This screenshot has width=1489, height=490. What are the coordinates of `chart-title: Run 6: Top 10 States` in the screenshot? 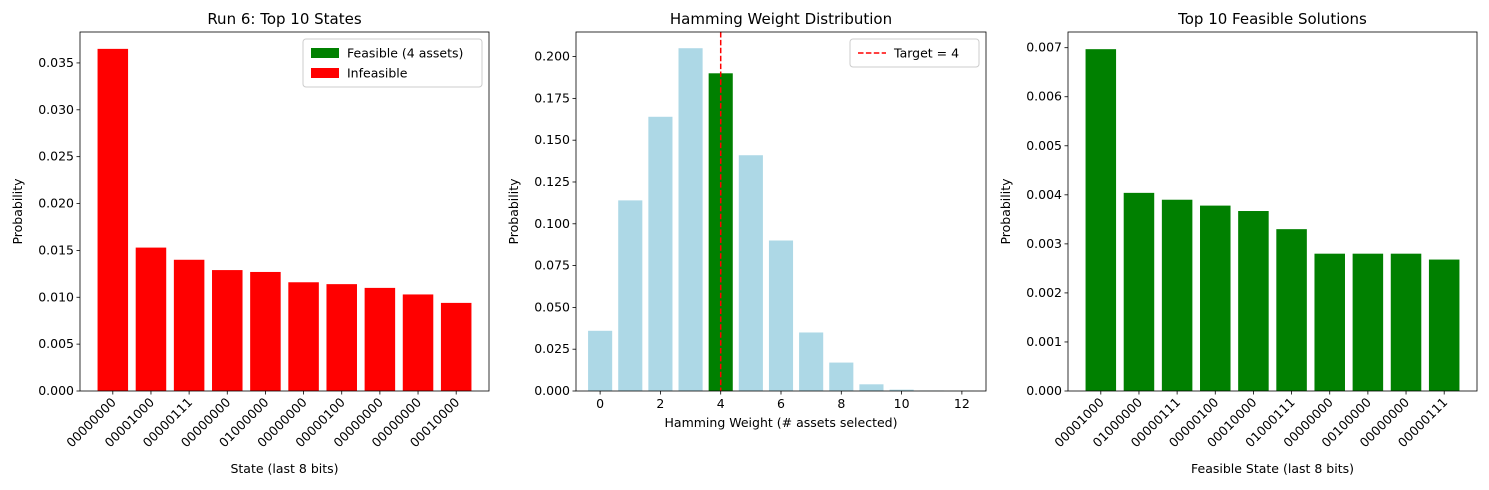 It's located at (284, 19).